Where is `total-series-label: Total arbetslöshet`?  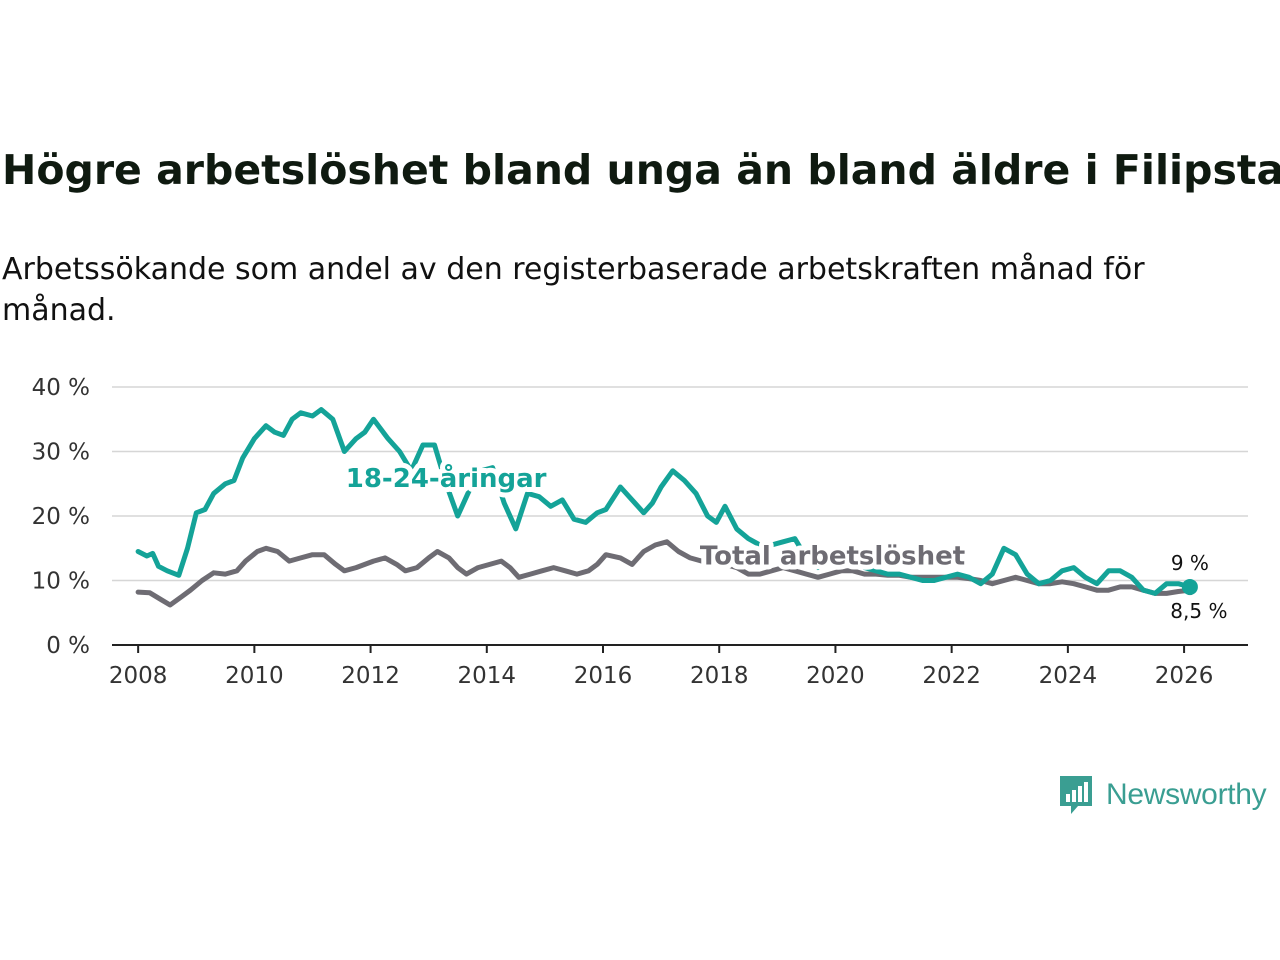
total-series-label: Total arbetslöshet is located at coordinates (832, 556).